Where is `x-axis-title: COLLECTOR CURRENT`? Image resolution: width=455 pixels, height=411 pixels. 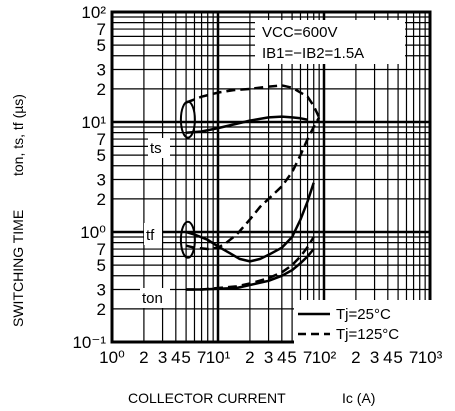
x-axis-title: COLLECTOR CURRENT is located at coordinates (207, 398).